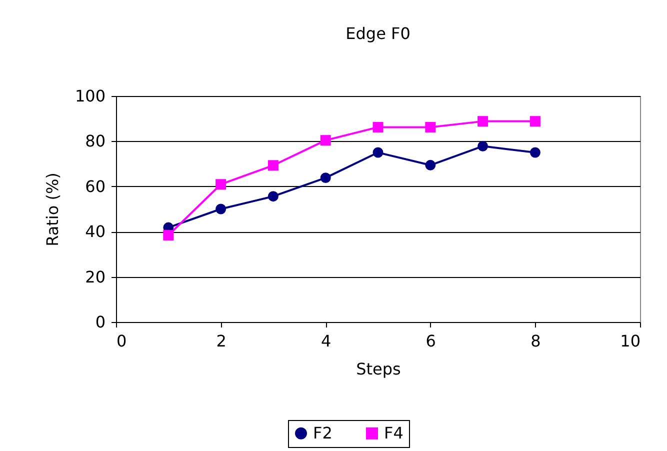 The width and height of the screenshot is (667, 451). I want to click on x-tick-label: 0, so click(121, 341).